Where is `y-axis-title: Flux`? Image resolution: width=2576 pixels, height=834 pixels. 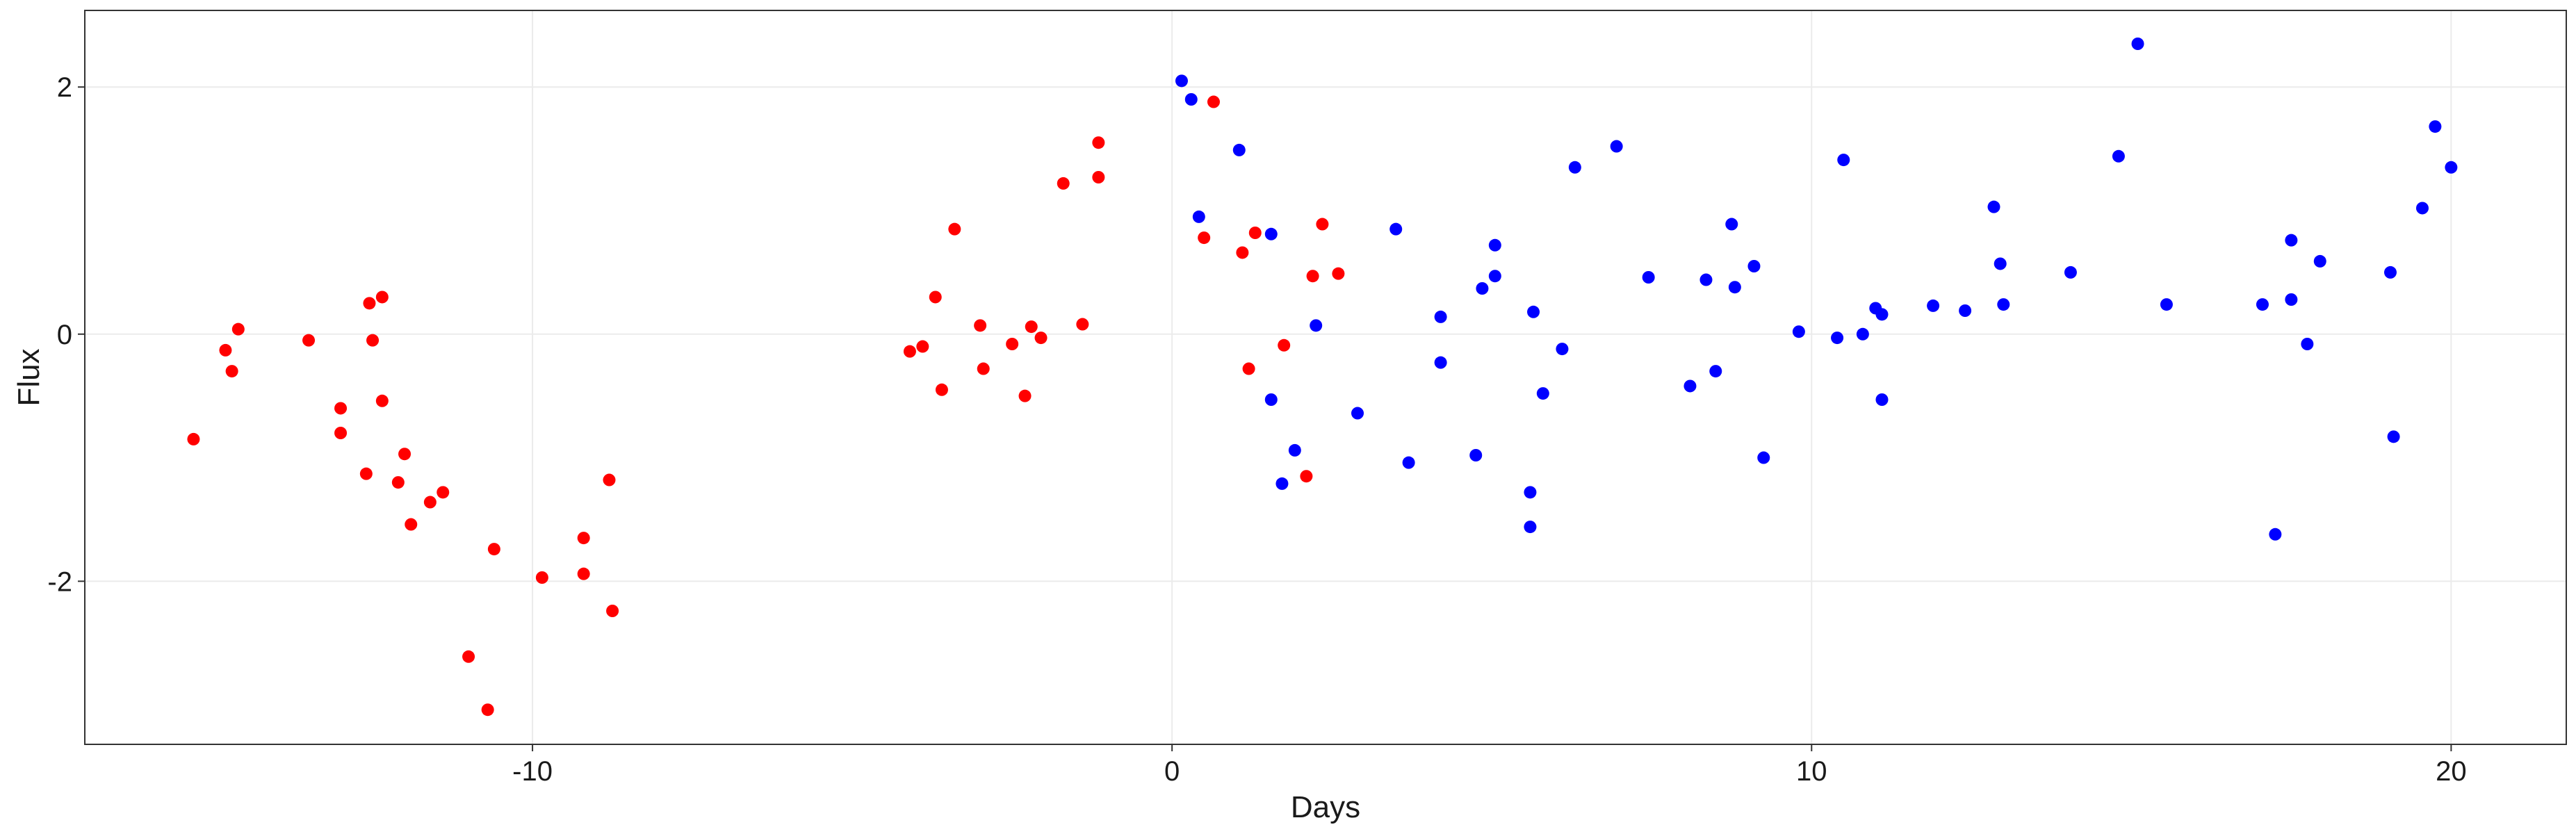 y-axis-title: Flux is located at coordinates (29, 377).